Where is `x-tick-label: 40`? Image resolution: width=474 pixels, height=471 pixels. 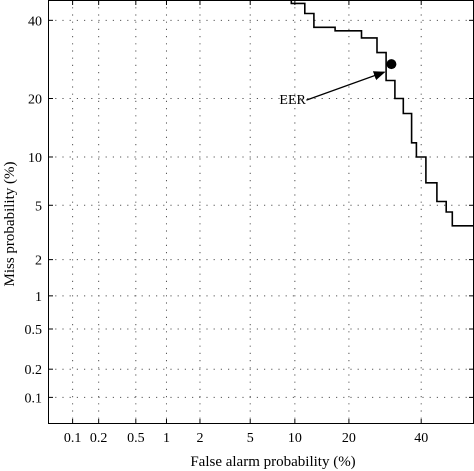
x-tick-label: 40 is located at coordinates (421, 438).